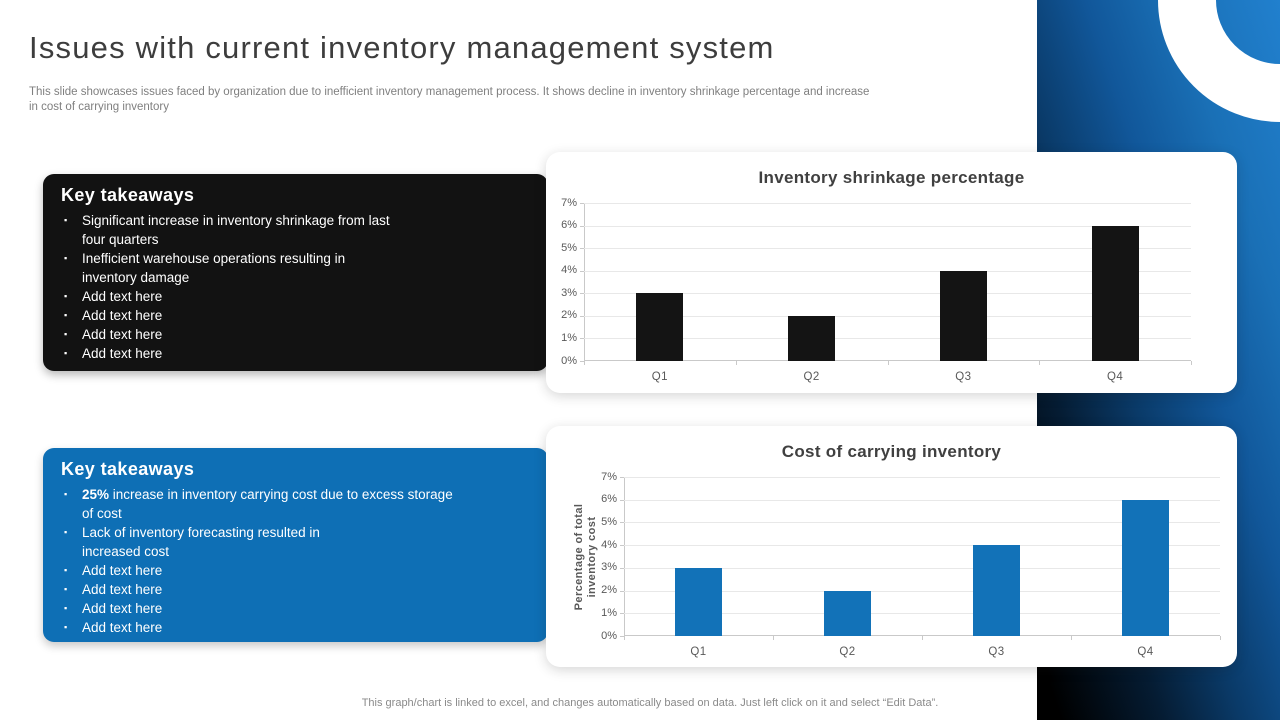 The width and height of the screenshot is (1280, 720). I want to click on y-axis-label: Percentage of total inventory cost, so click(585, 556).